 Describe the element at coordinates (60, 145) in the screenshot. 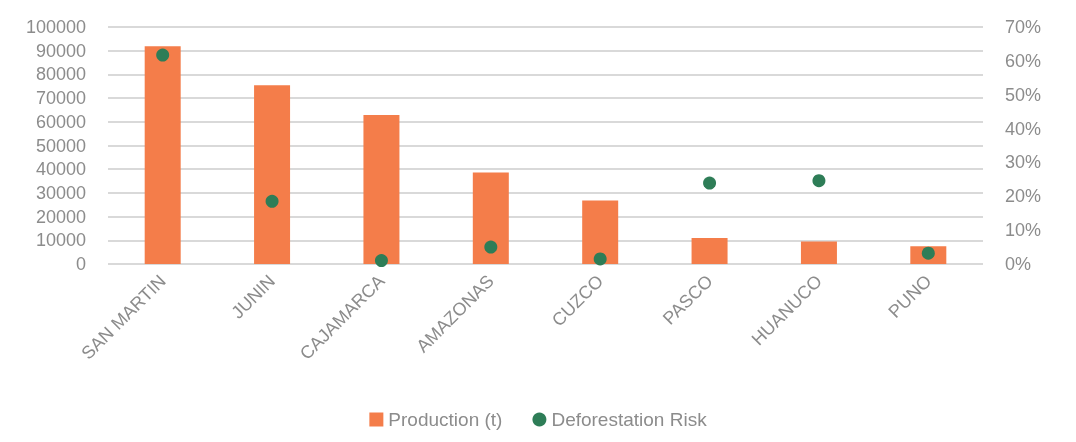

I see `y-tick-label: 50000` at that location.